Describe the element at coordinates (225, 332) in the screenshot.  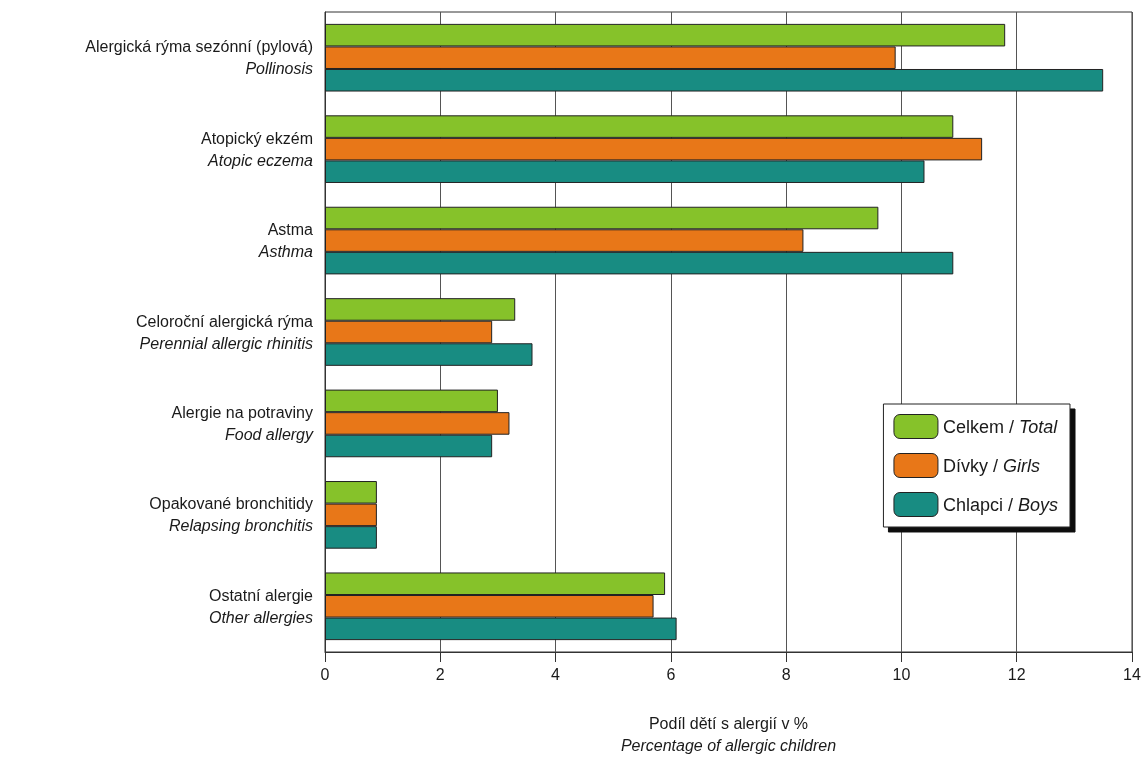
I see `y-tick-label: Celoroční alergická rýma Perennial allergic rhinitis` at that location.